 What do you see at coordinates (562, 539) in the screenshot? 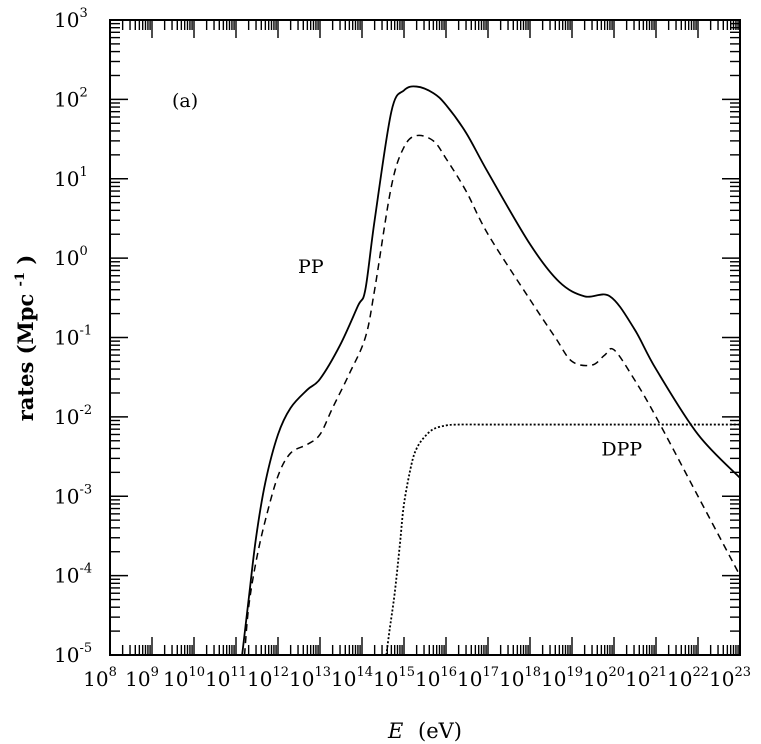
I see `series-line-dotted` at bounding box center [562, 539].